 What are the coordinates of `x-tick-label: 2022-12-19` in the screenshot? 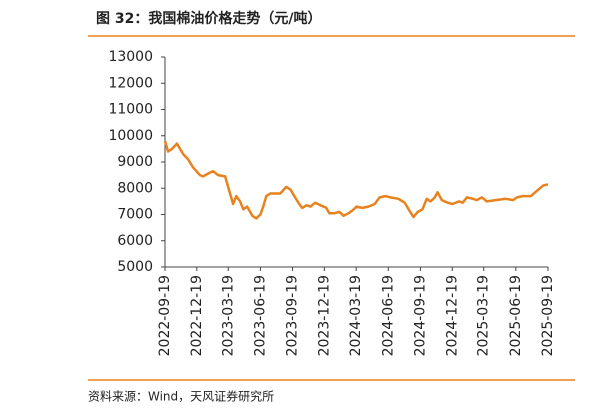 It's located at (197, 315).